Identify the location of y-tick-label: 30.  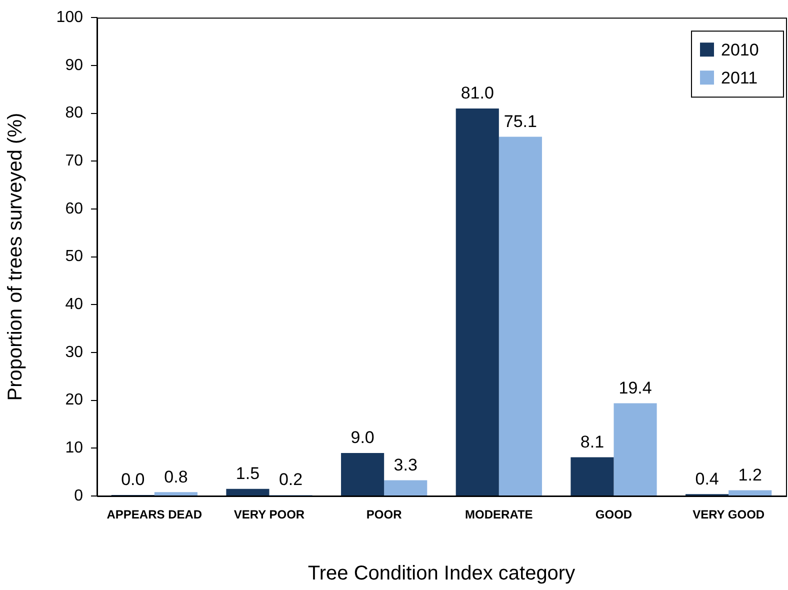
(74, 352).